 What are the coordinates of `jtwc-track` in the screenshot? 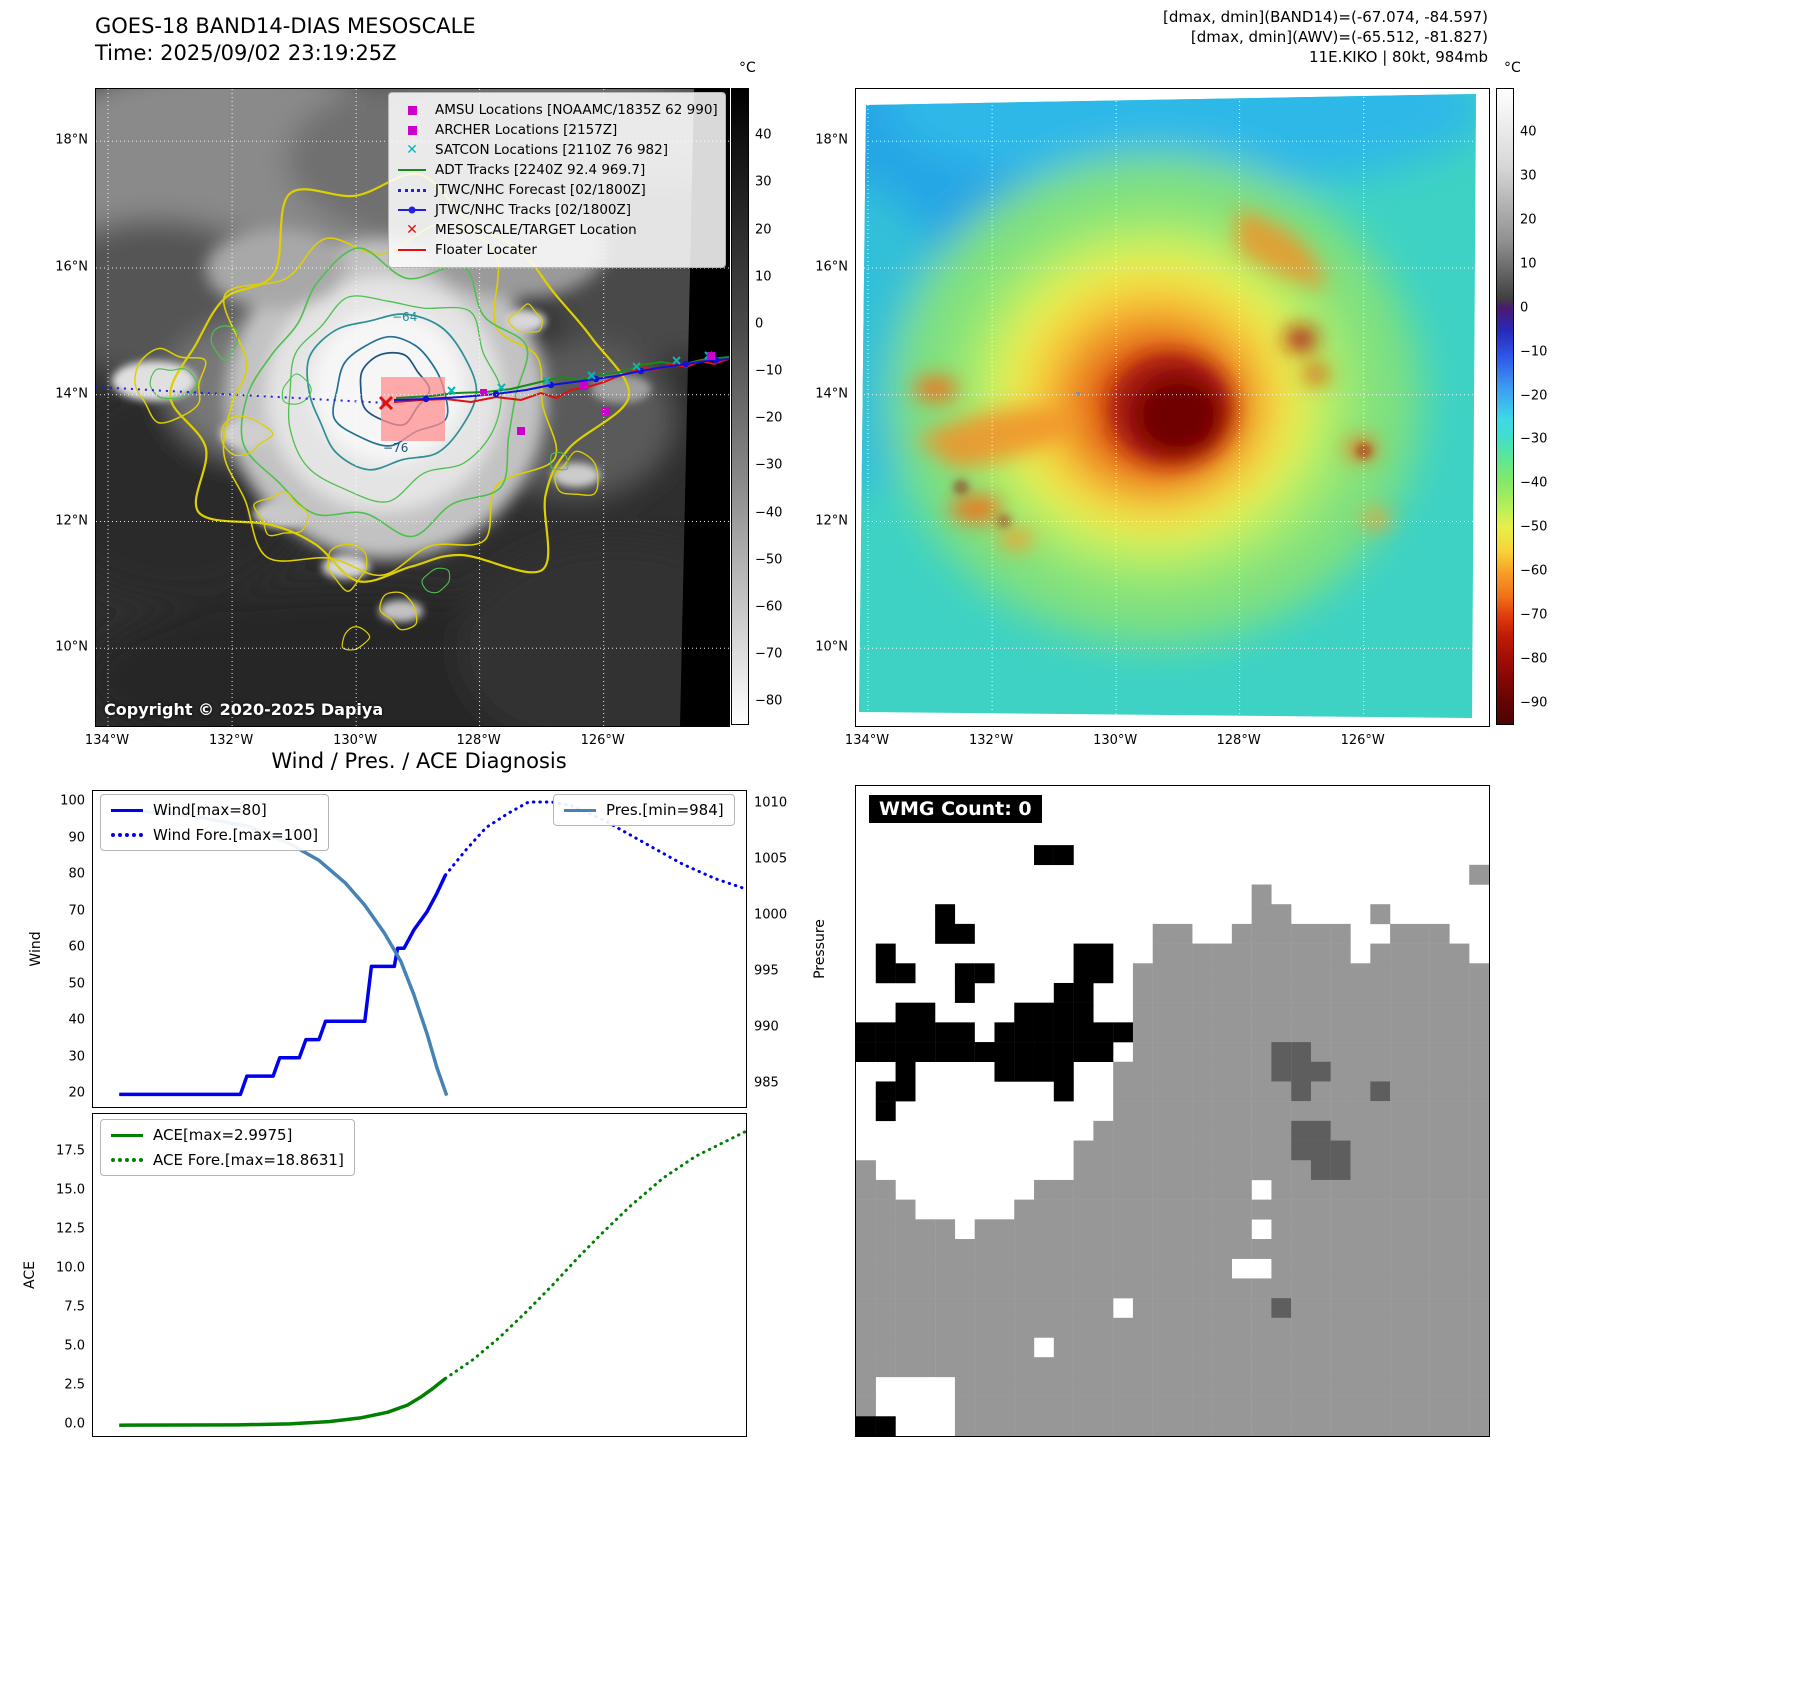 It's located at (561, 379).